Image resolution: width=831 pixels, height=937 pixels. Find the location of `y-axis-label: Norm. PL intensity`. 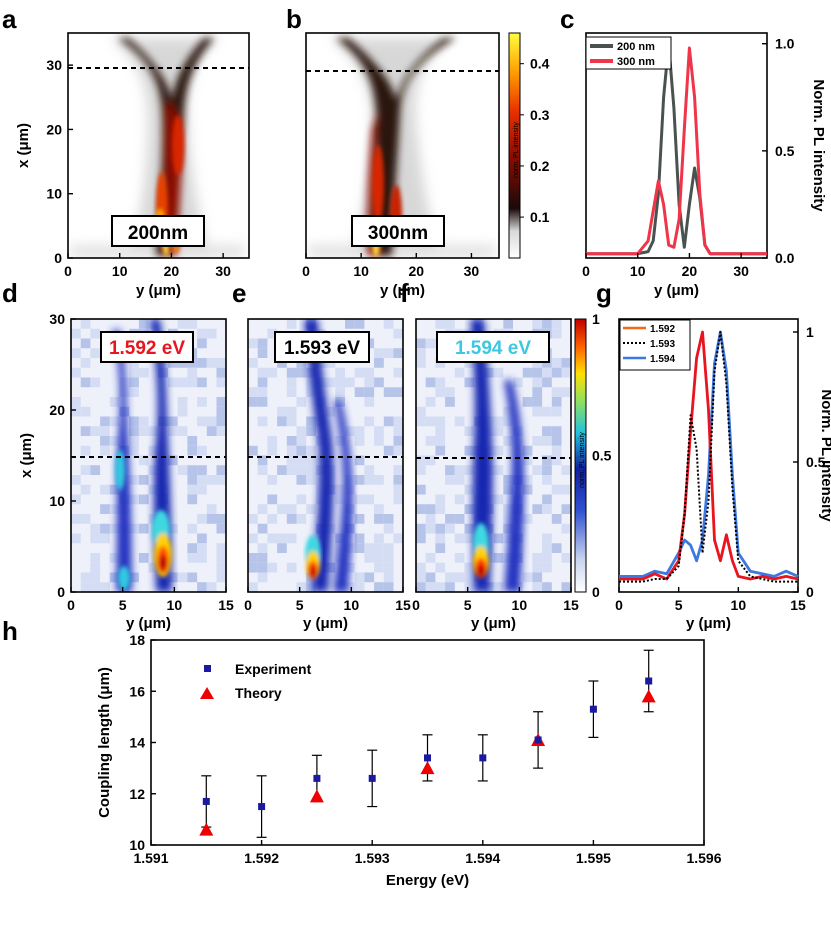

y-axis-label: Norm. PL intensity is located at coordinates (818, 145).